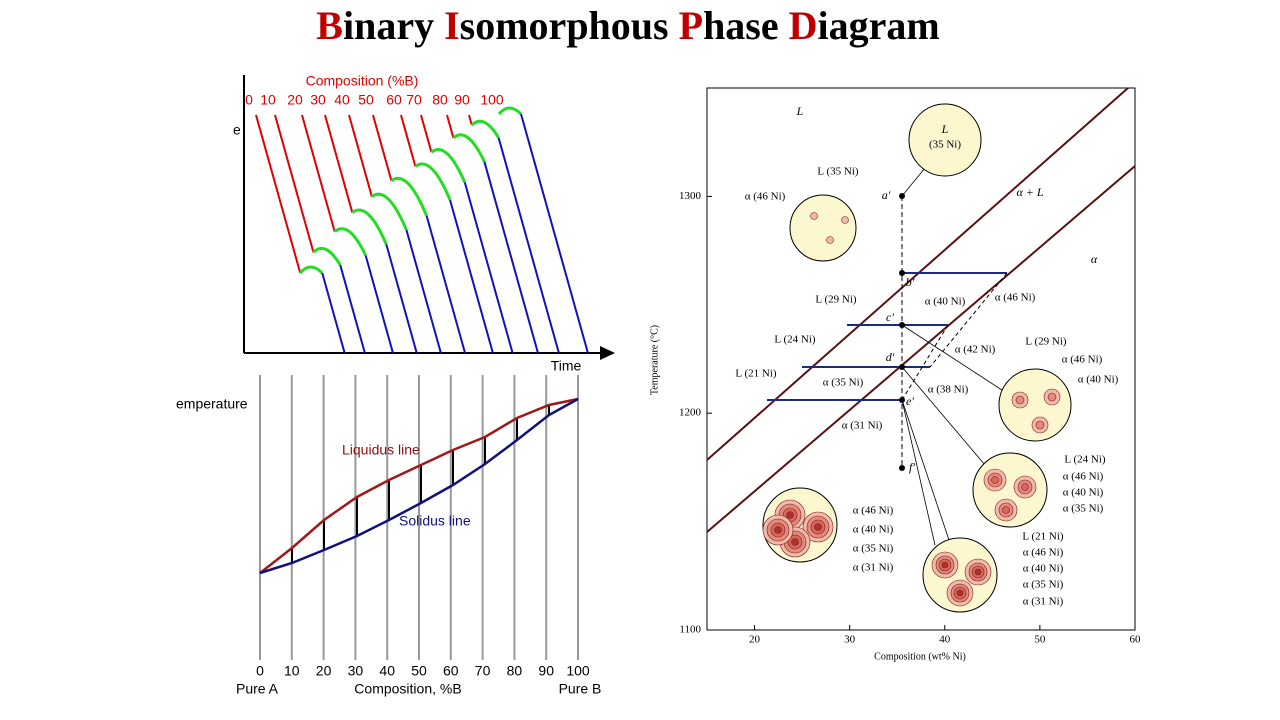 This screenshot has height=720, width=1280. I want to click on point-label: d′, so click(890, 357).